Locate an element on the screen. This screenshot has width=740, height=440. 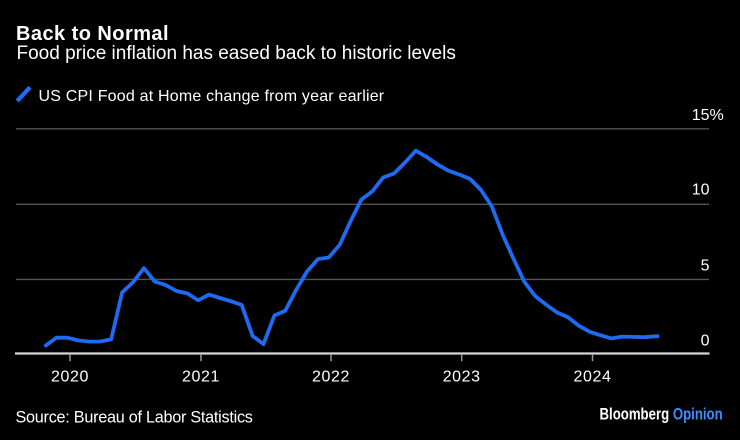
svg-text: 5 is located at coordinates (705, 265).